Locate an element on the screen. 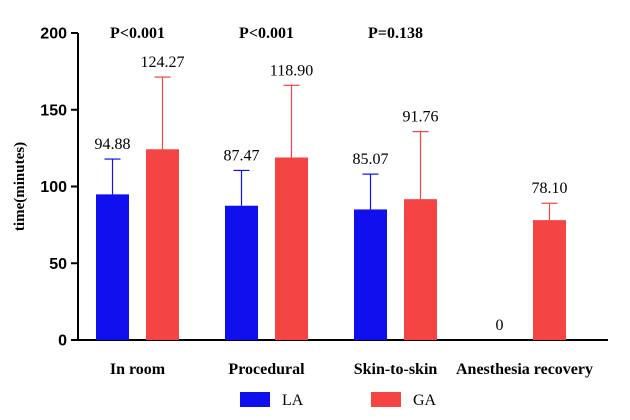 The width and height of the screenshot is (630, 420). legend-swatch-ga is located at coordinates (386, 399).